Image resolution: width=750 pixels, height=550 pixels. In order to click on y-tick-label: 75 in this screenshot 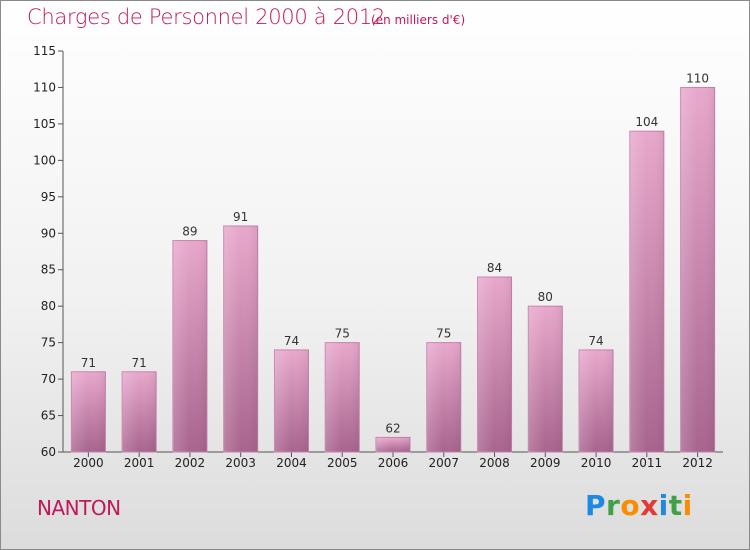, I will do `click(48, 343)`.